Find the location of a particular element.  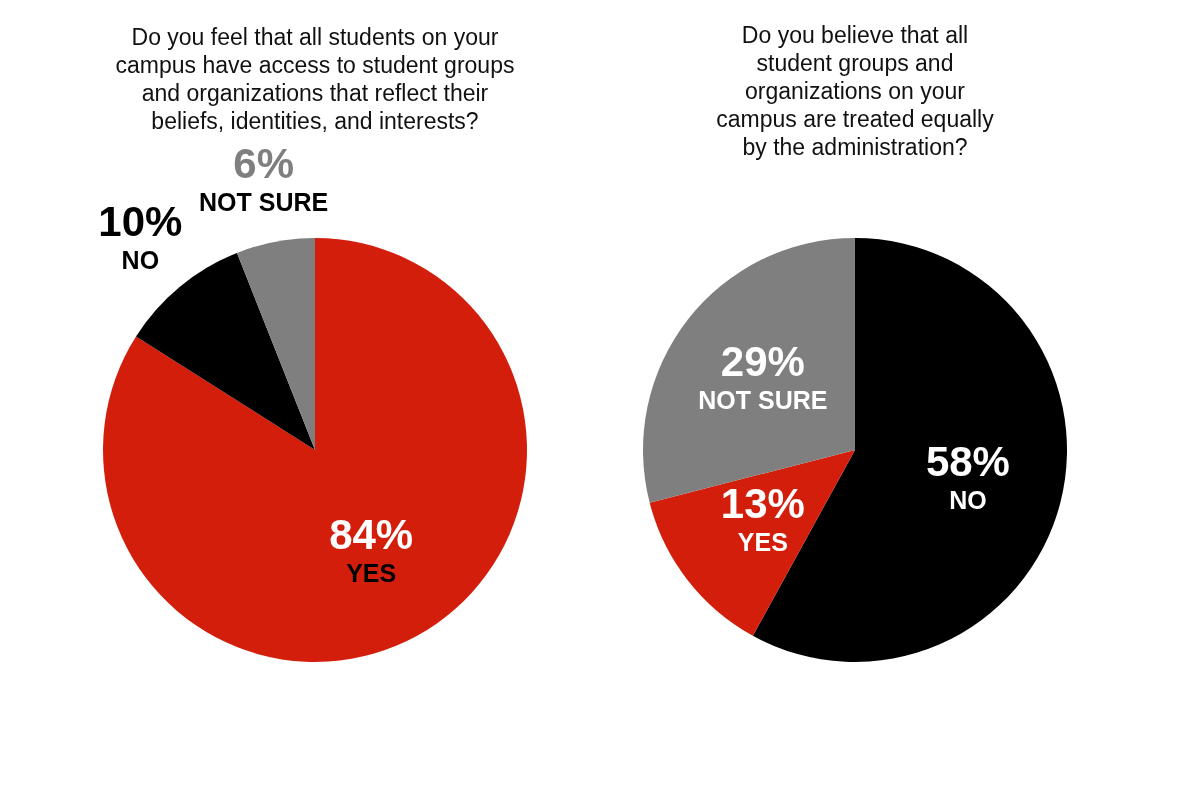

chart-title: Do you believe that all student groups and organizations on your campus are treated equally by the administration? is located at coordinates (855, 91).